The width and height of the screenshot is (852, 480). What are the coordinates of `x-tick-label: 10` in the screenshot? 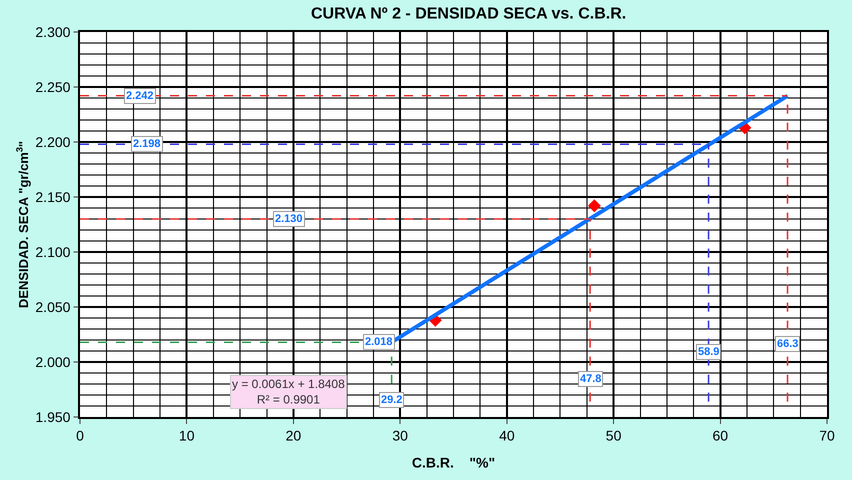 It's located at (186, 436).